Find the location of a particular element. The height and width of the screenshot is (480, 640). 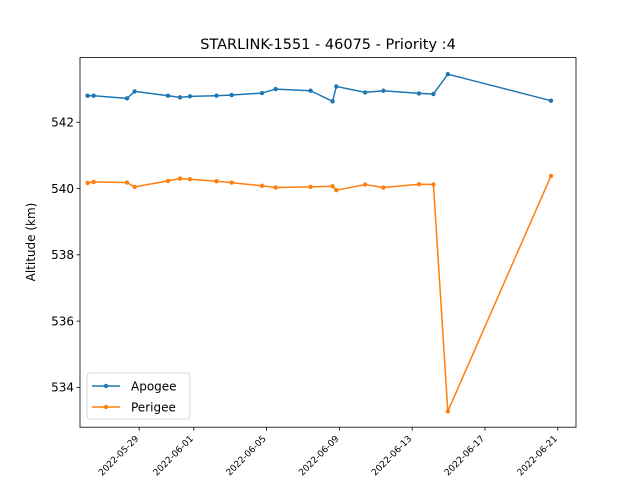

x-tick-label: 2022-06-13 is located at coordinates (392, 456).